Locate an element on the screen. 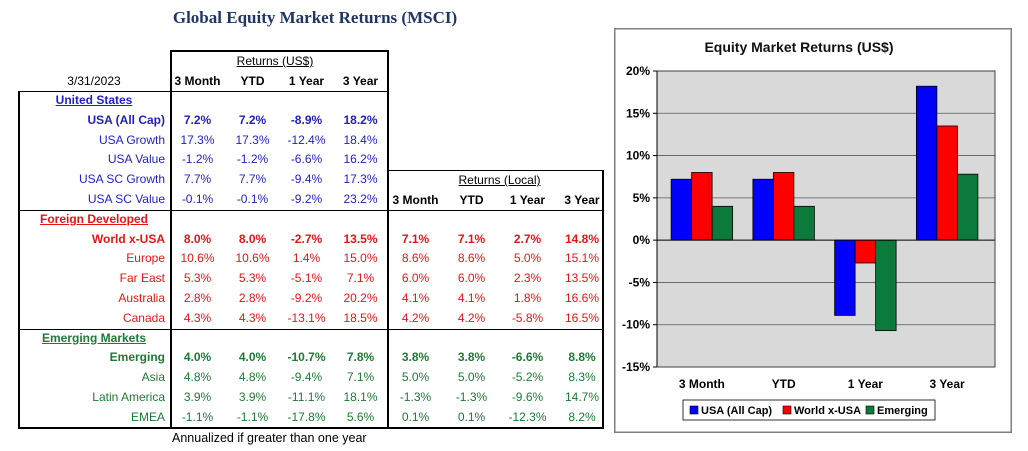 The width and height of the screenshot is (1028, 451). local-returns-header: Returns (Local) is located at coordinates (499, 180).